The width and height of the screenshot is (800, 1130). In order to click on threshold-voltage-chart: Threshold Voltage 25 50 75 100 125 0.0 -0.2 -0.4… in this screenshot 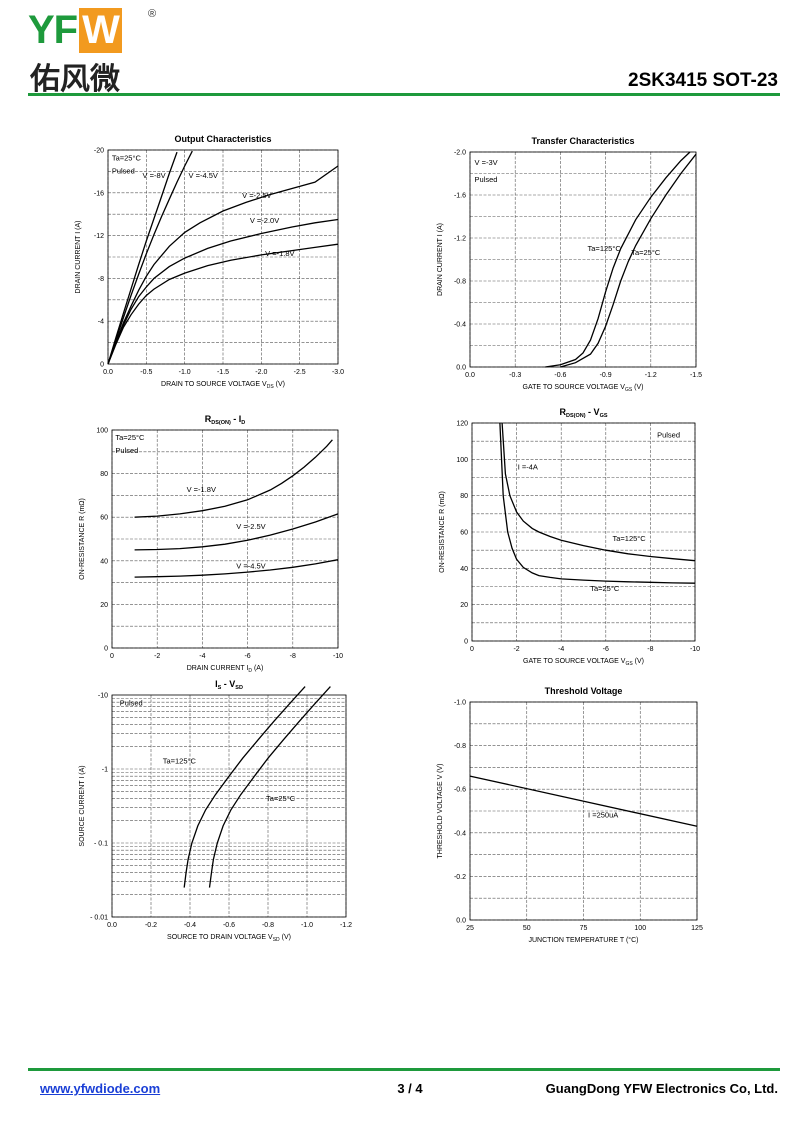, I will do `click(570, 815)`.